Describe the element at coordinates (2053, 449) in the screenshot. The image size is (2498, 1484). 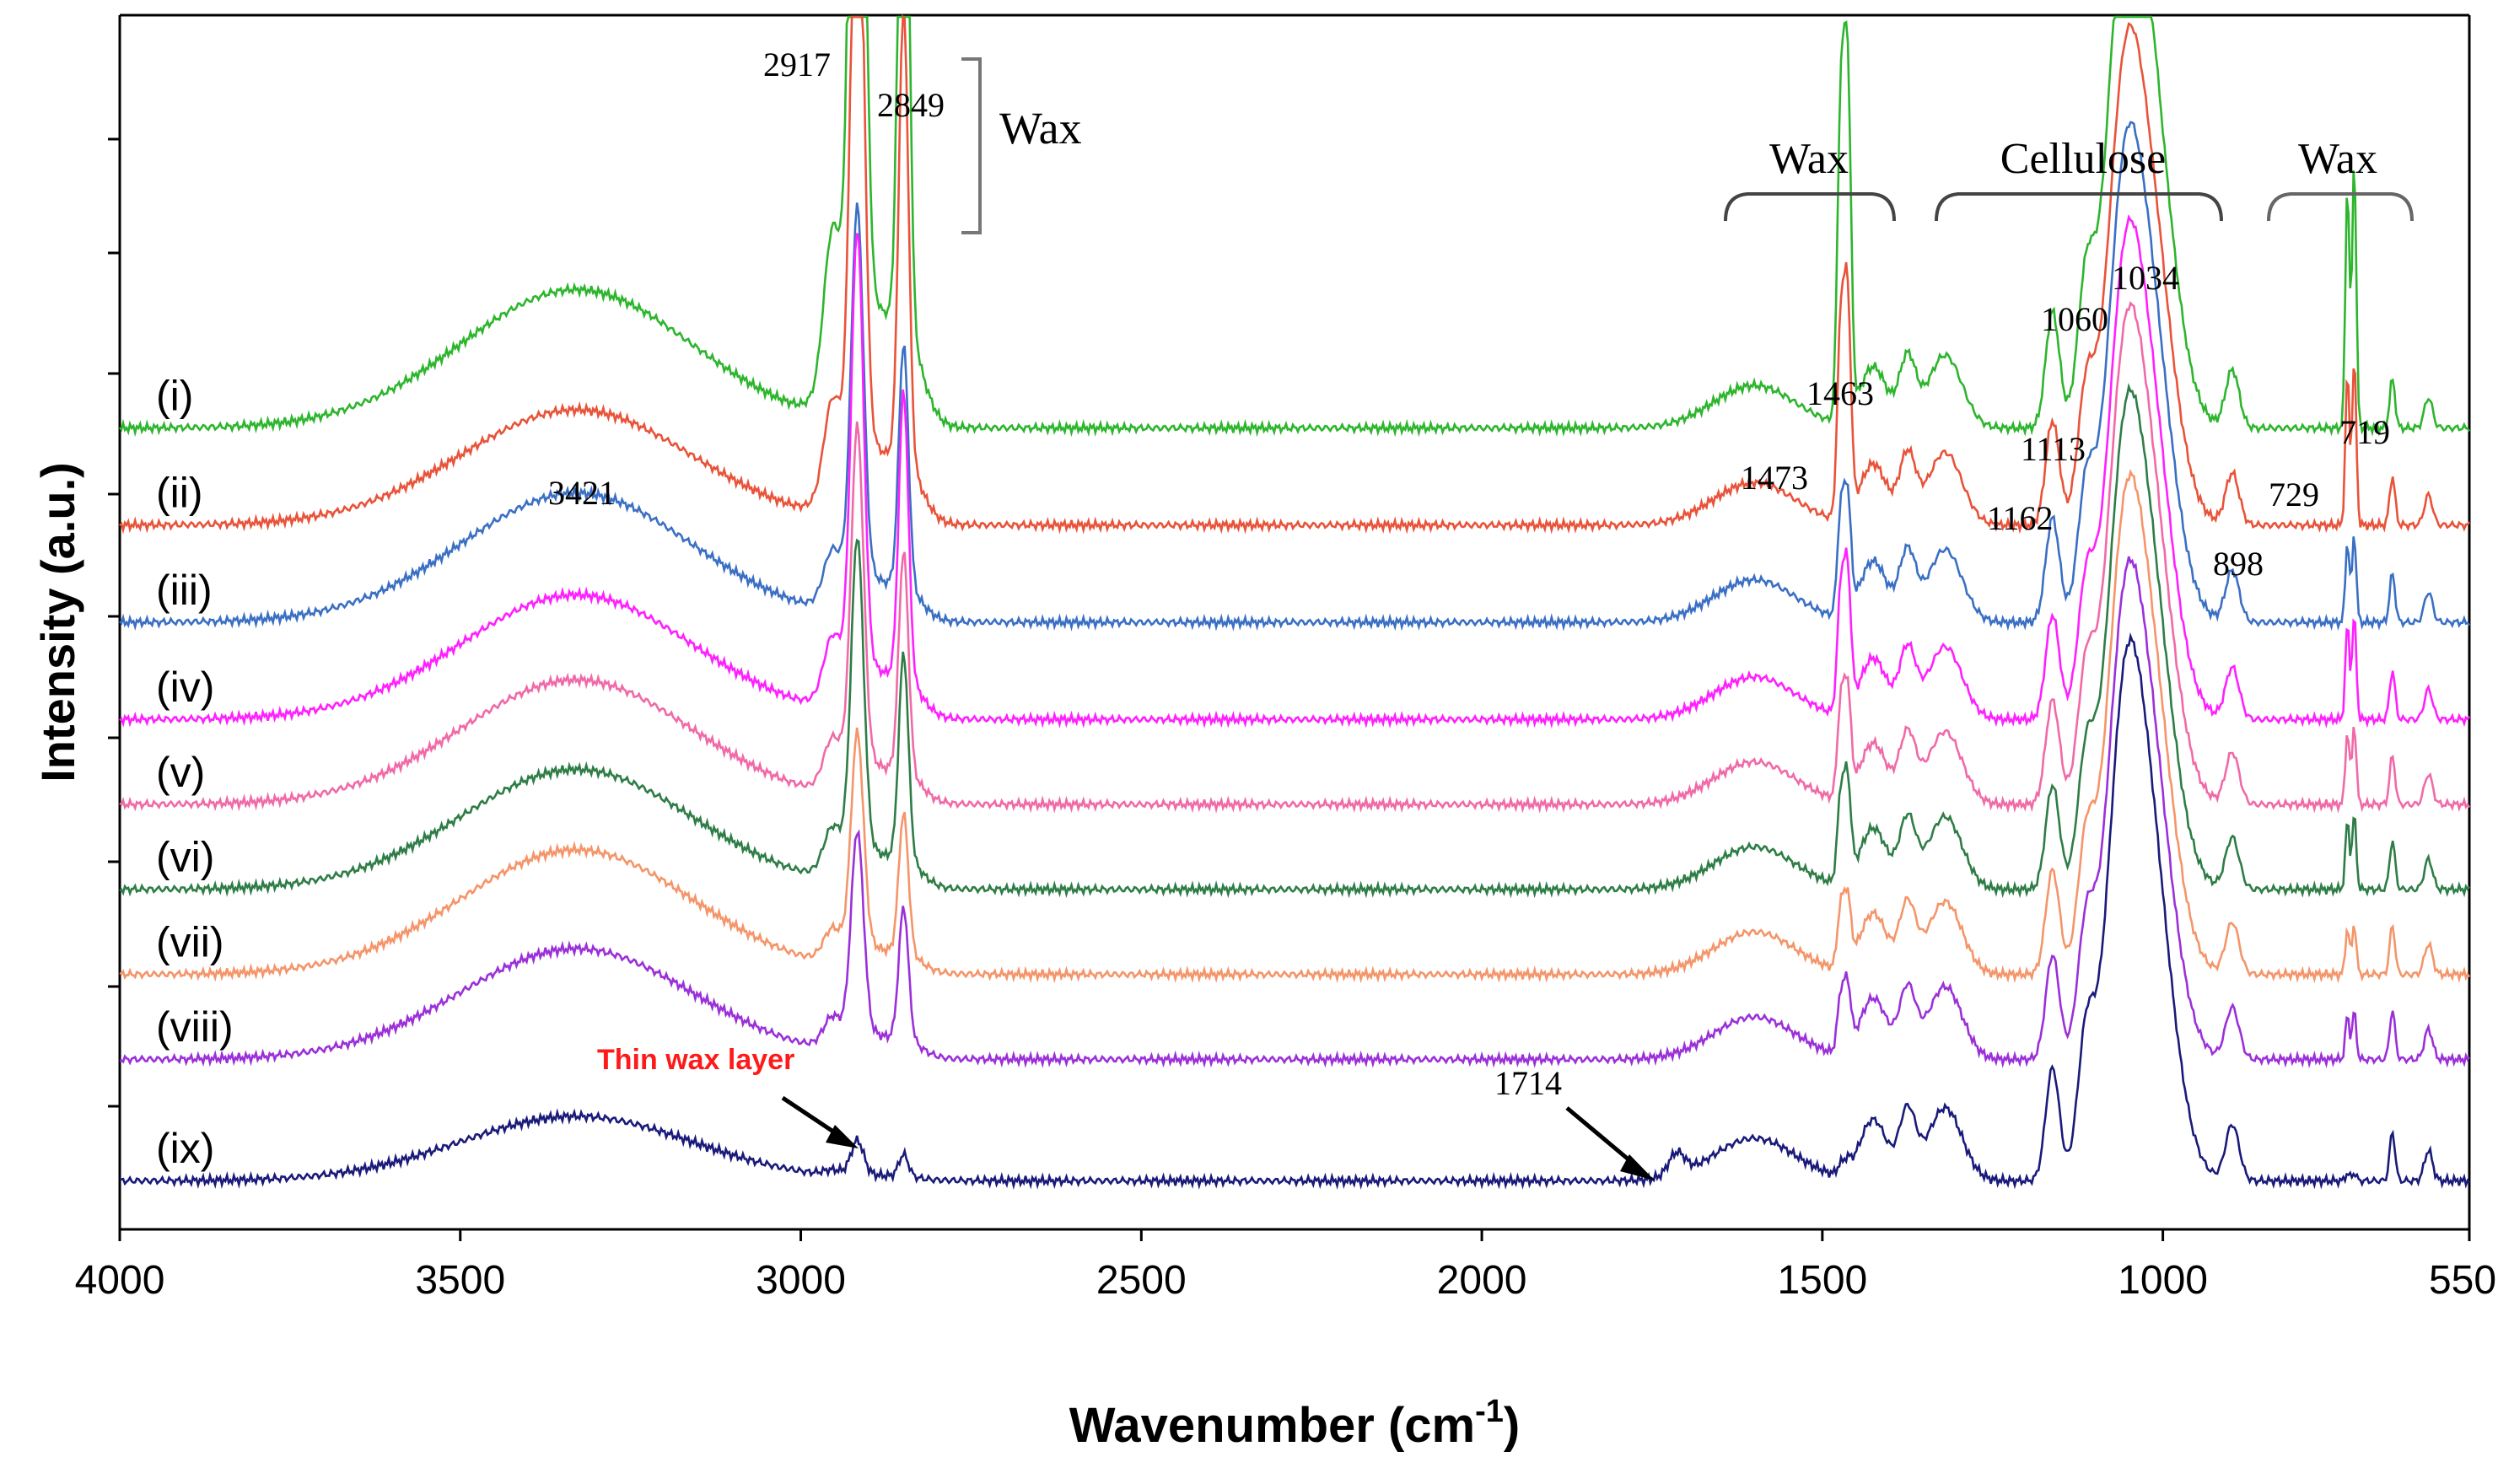
I see `peak-label-1113: 1113` at that location.